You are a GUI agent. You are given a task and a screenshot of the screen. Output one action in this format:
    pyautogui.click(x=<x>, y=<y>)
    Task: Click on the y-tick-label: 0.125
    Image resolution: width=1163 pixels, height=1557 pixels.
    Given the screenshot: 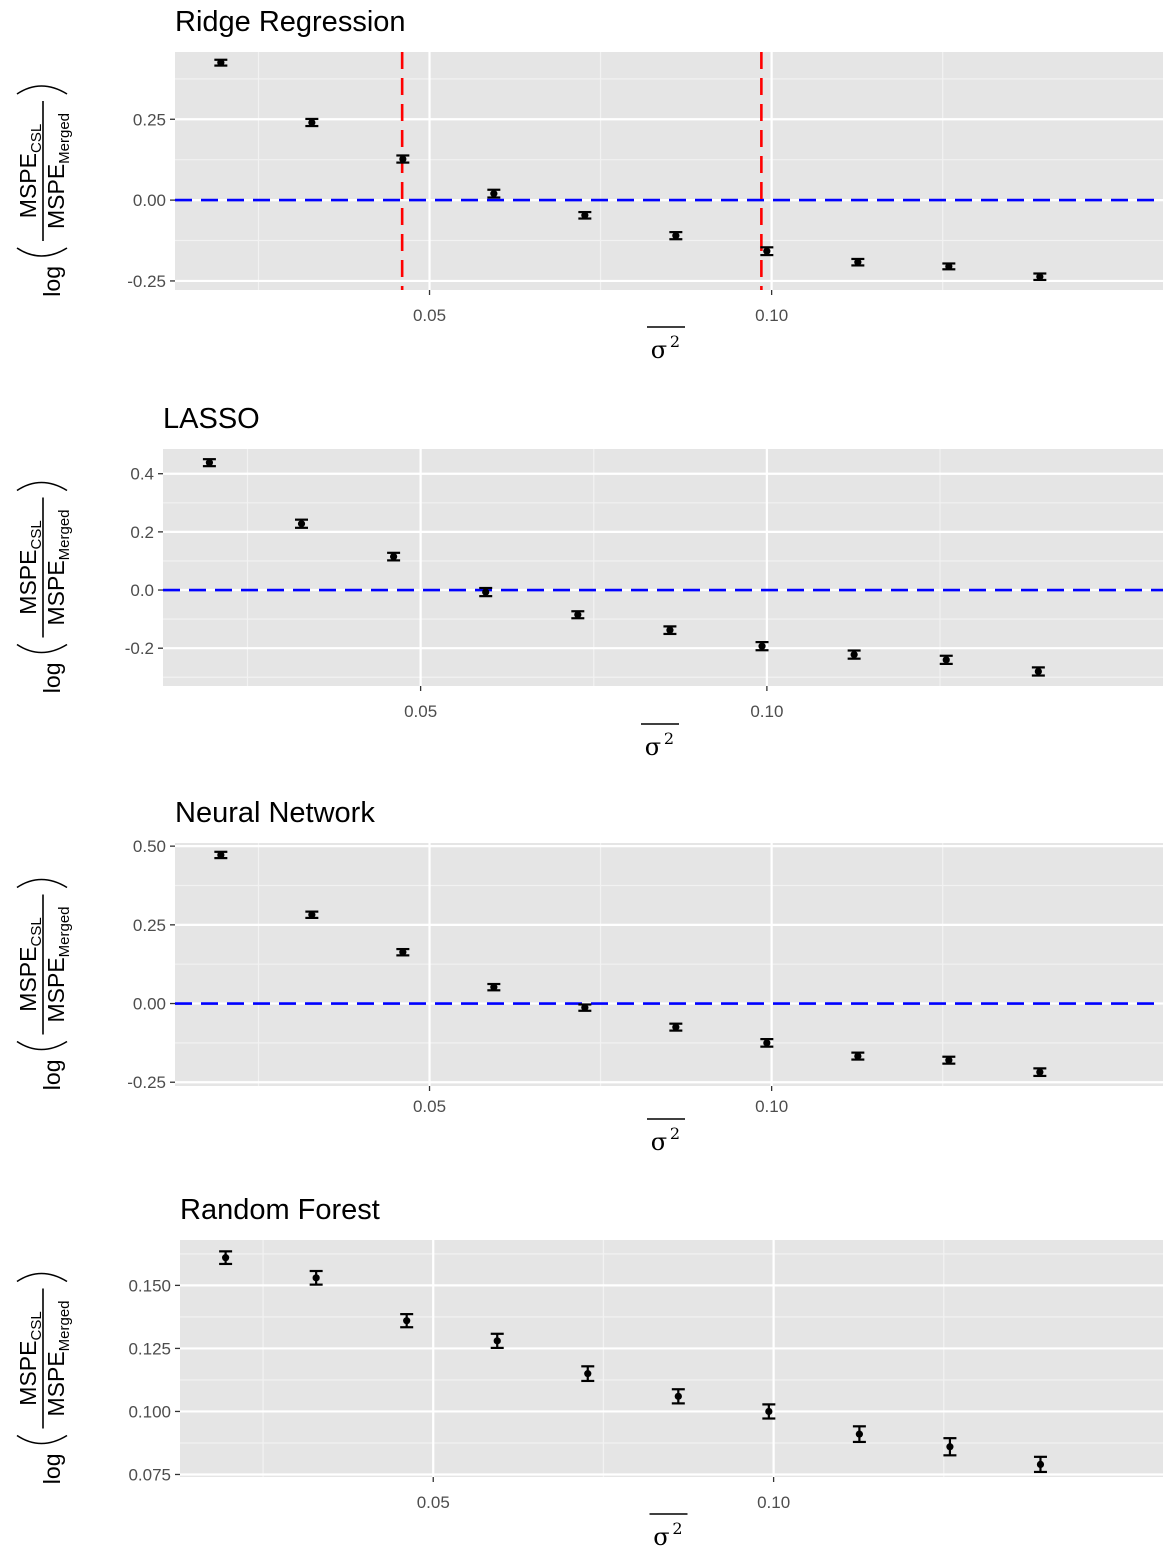 What is the action you would take?
    pyautogui.click(x=149, y=1348)
    